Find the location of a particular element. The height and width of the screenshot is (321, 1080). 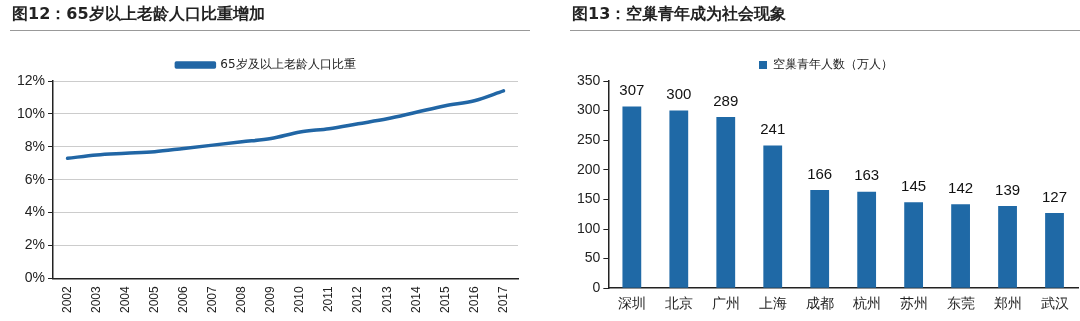

y-tick-label: 50 is located at coordinates (592, 257).